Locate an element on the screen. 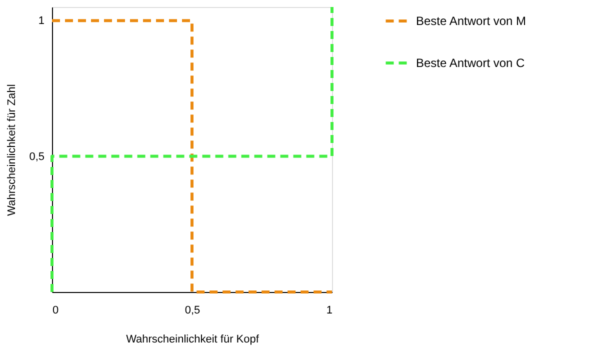  legend-label: Beste Antwort von C is located at coordinates (471, 63).